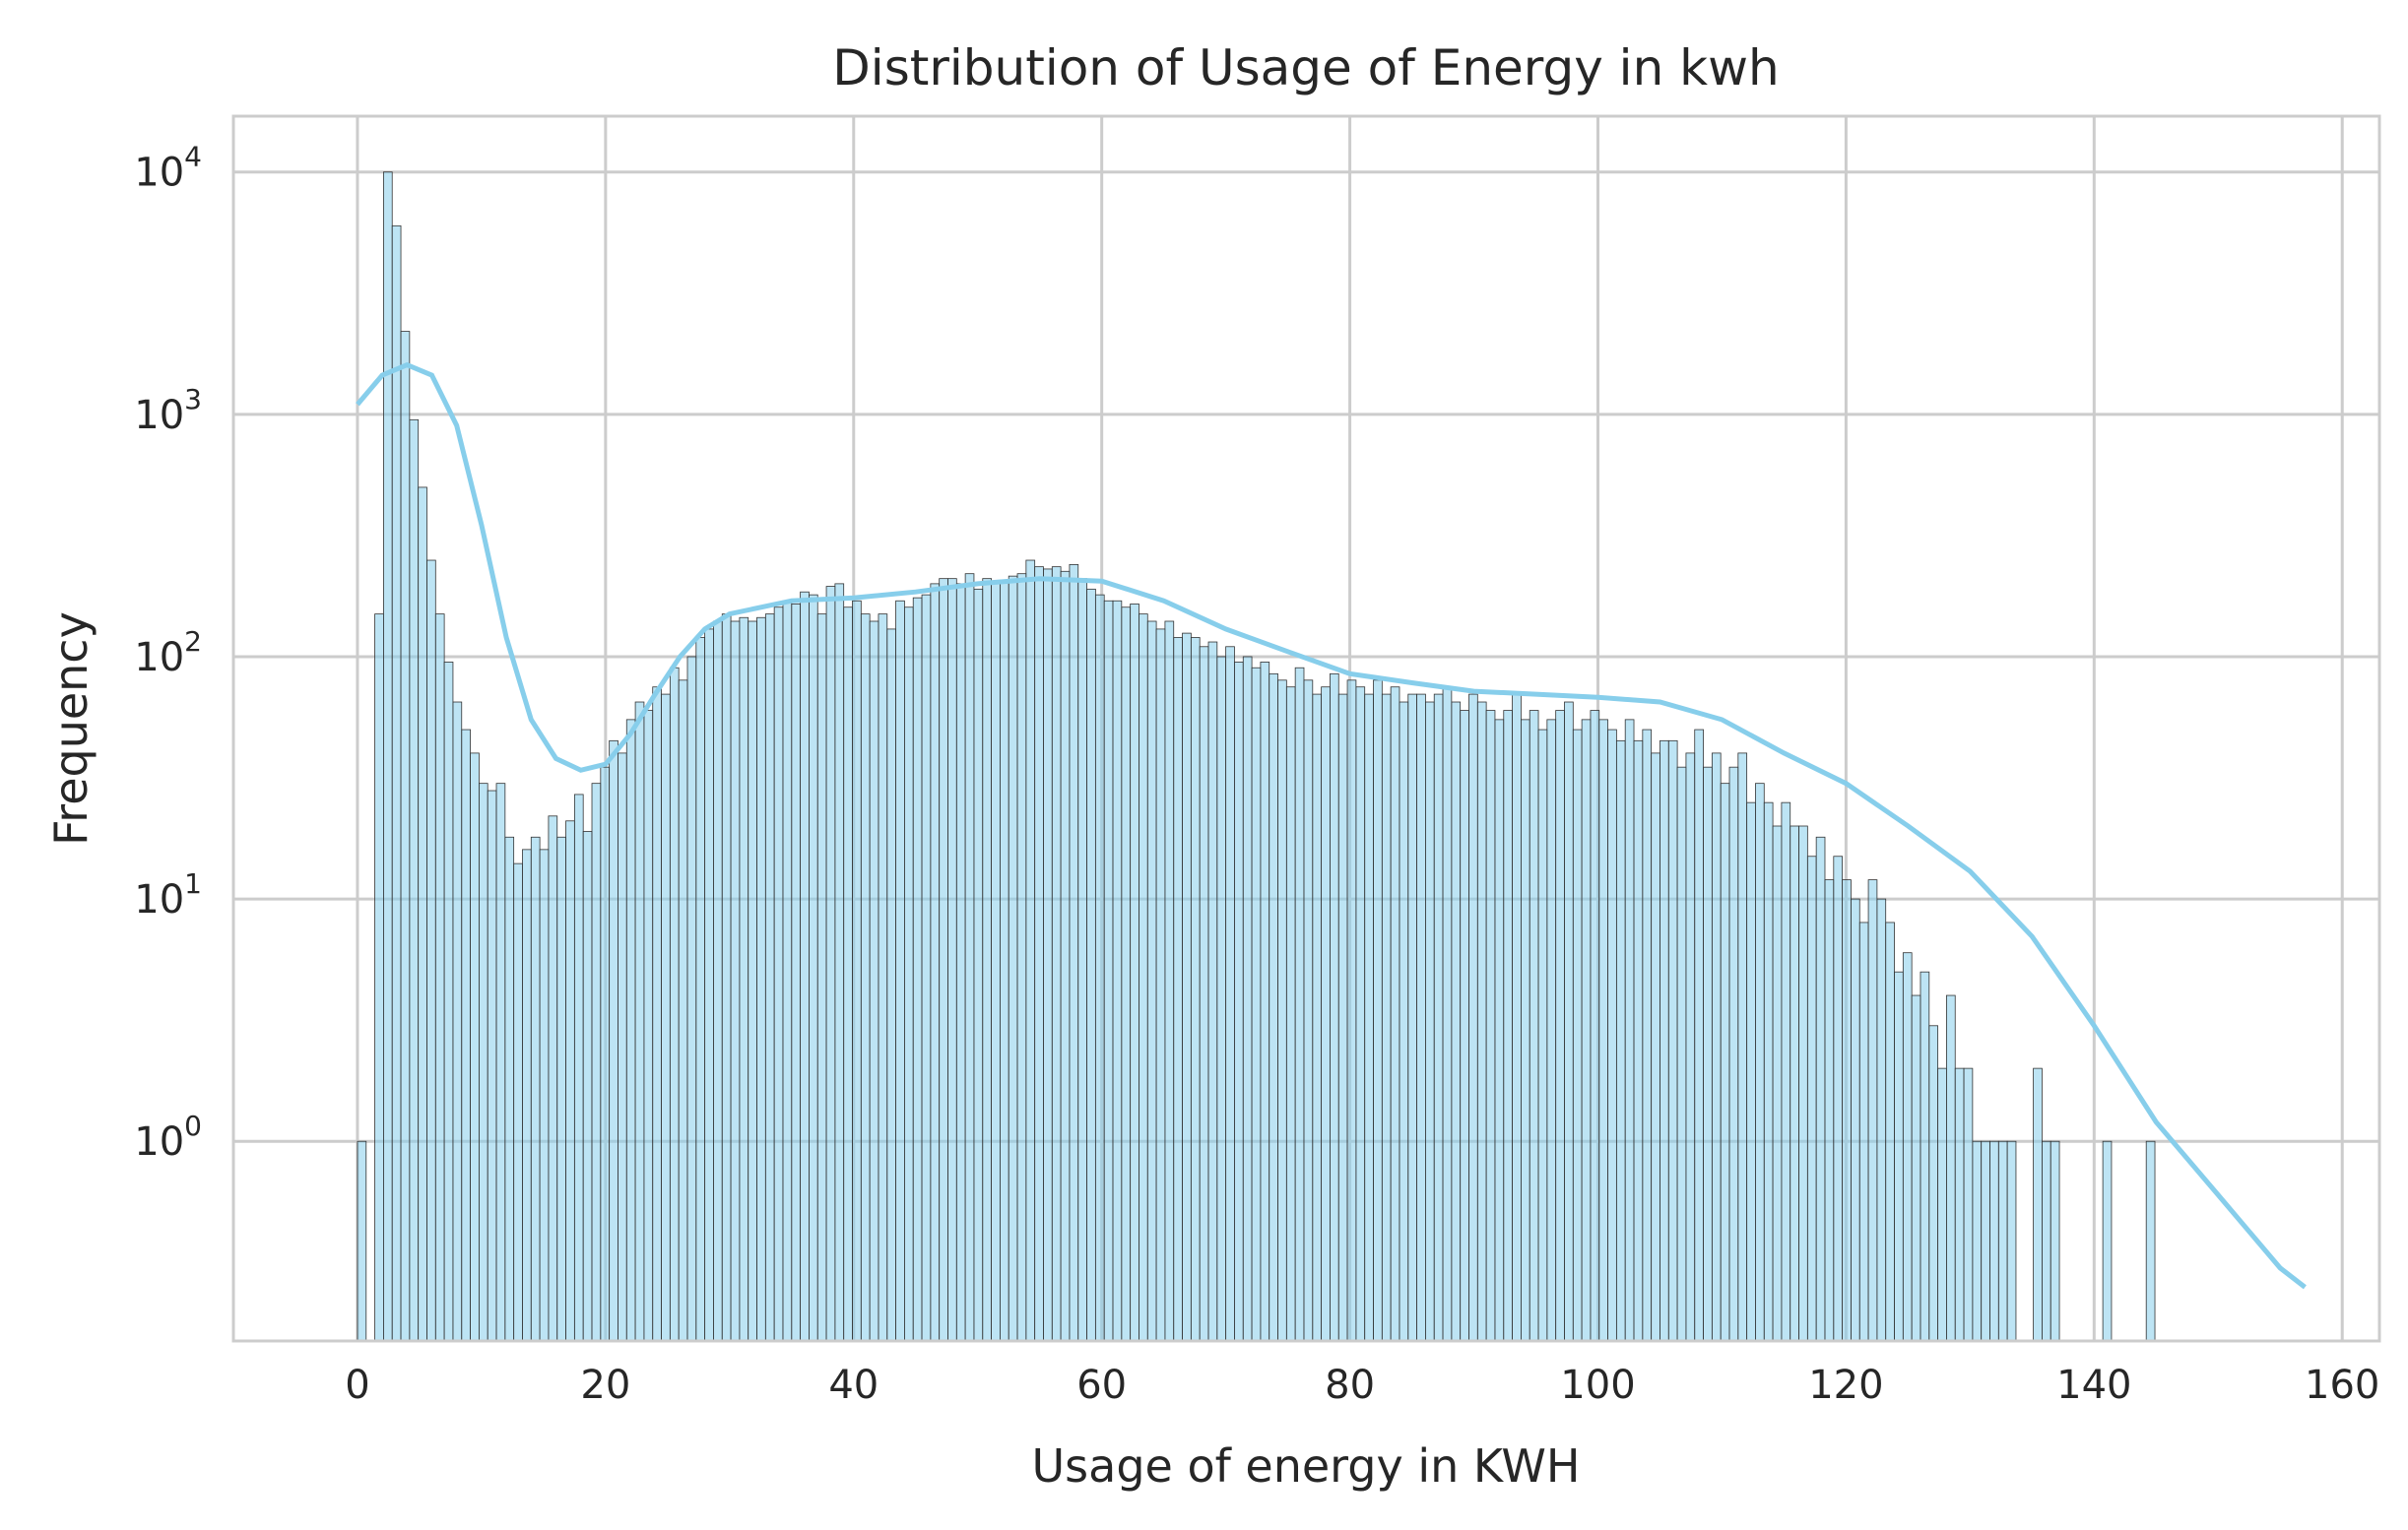 The width and height of the screenshot is (2408, 1530). Describe the element at coordinates (357, 1385) in the screenshot. I see `x-tick-label: 0` at that location.